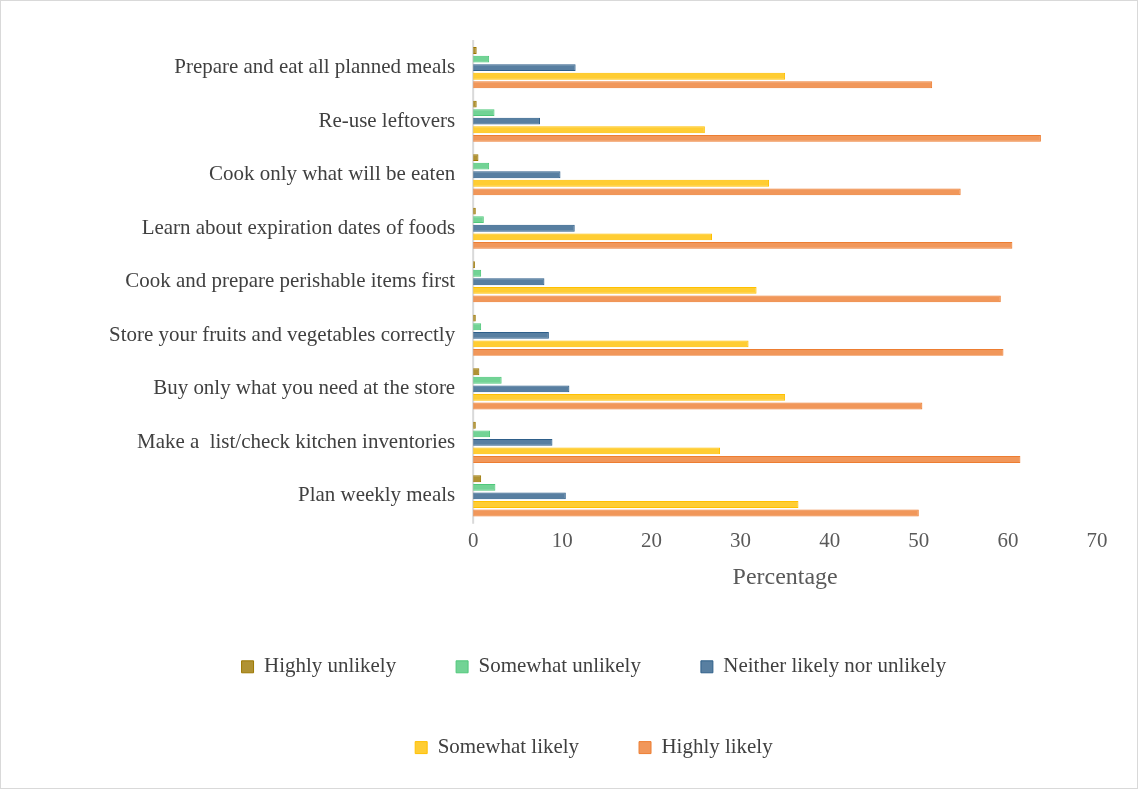  What do you see at coordinates (560, 665) in the screenshot?
I see `legend-label: Somewhat unlikely` at bounding box center [560, 665].